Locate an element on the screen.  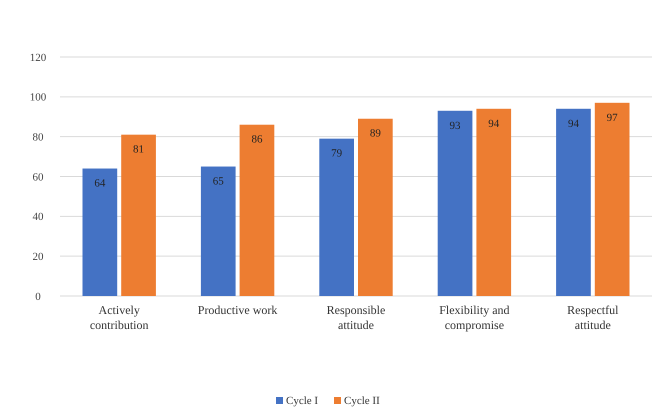
data-label: 79 is located at coordinates (337, 154).